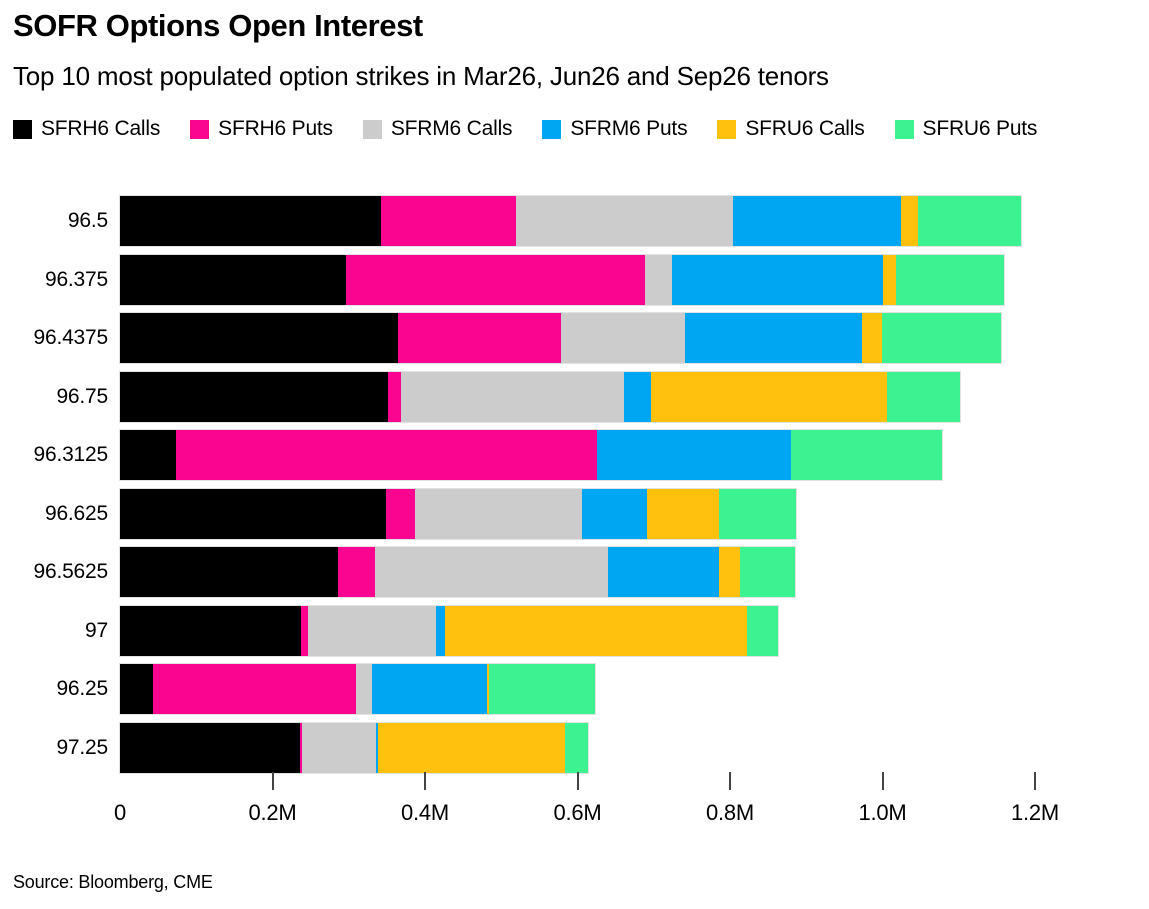  What do you see at coordinates (882, 812) in the screenshot?
I see `x-axis-tick-label: 1.0M` at bounding box center [882, 812].